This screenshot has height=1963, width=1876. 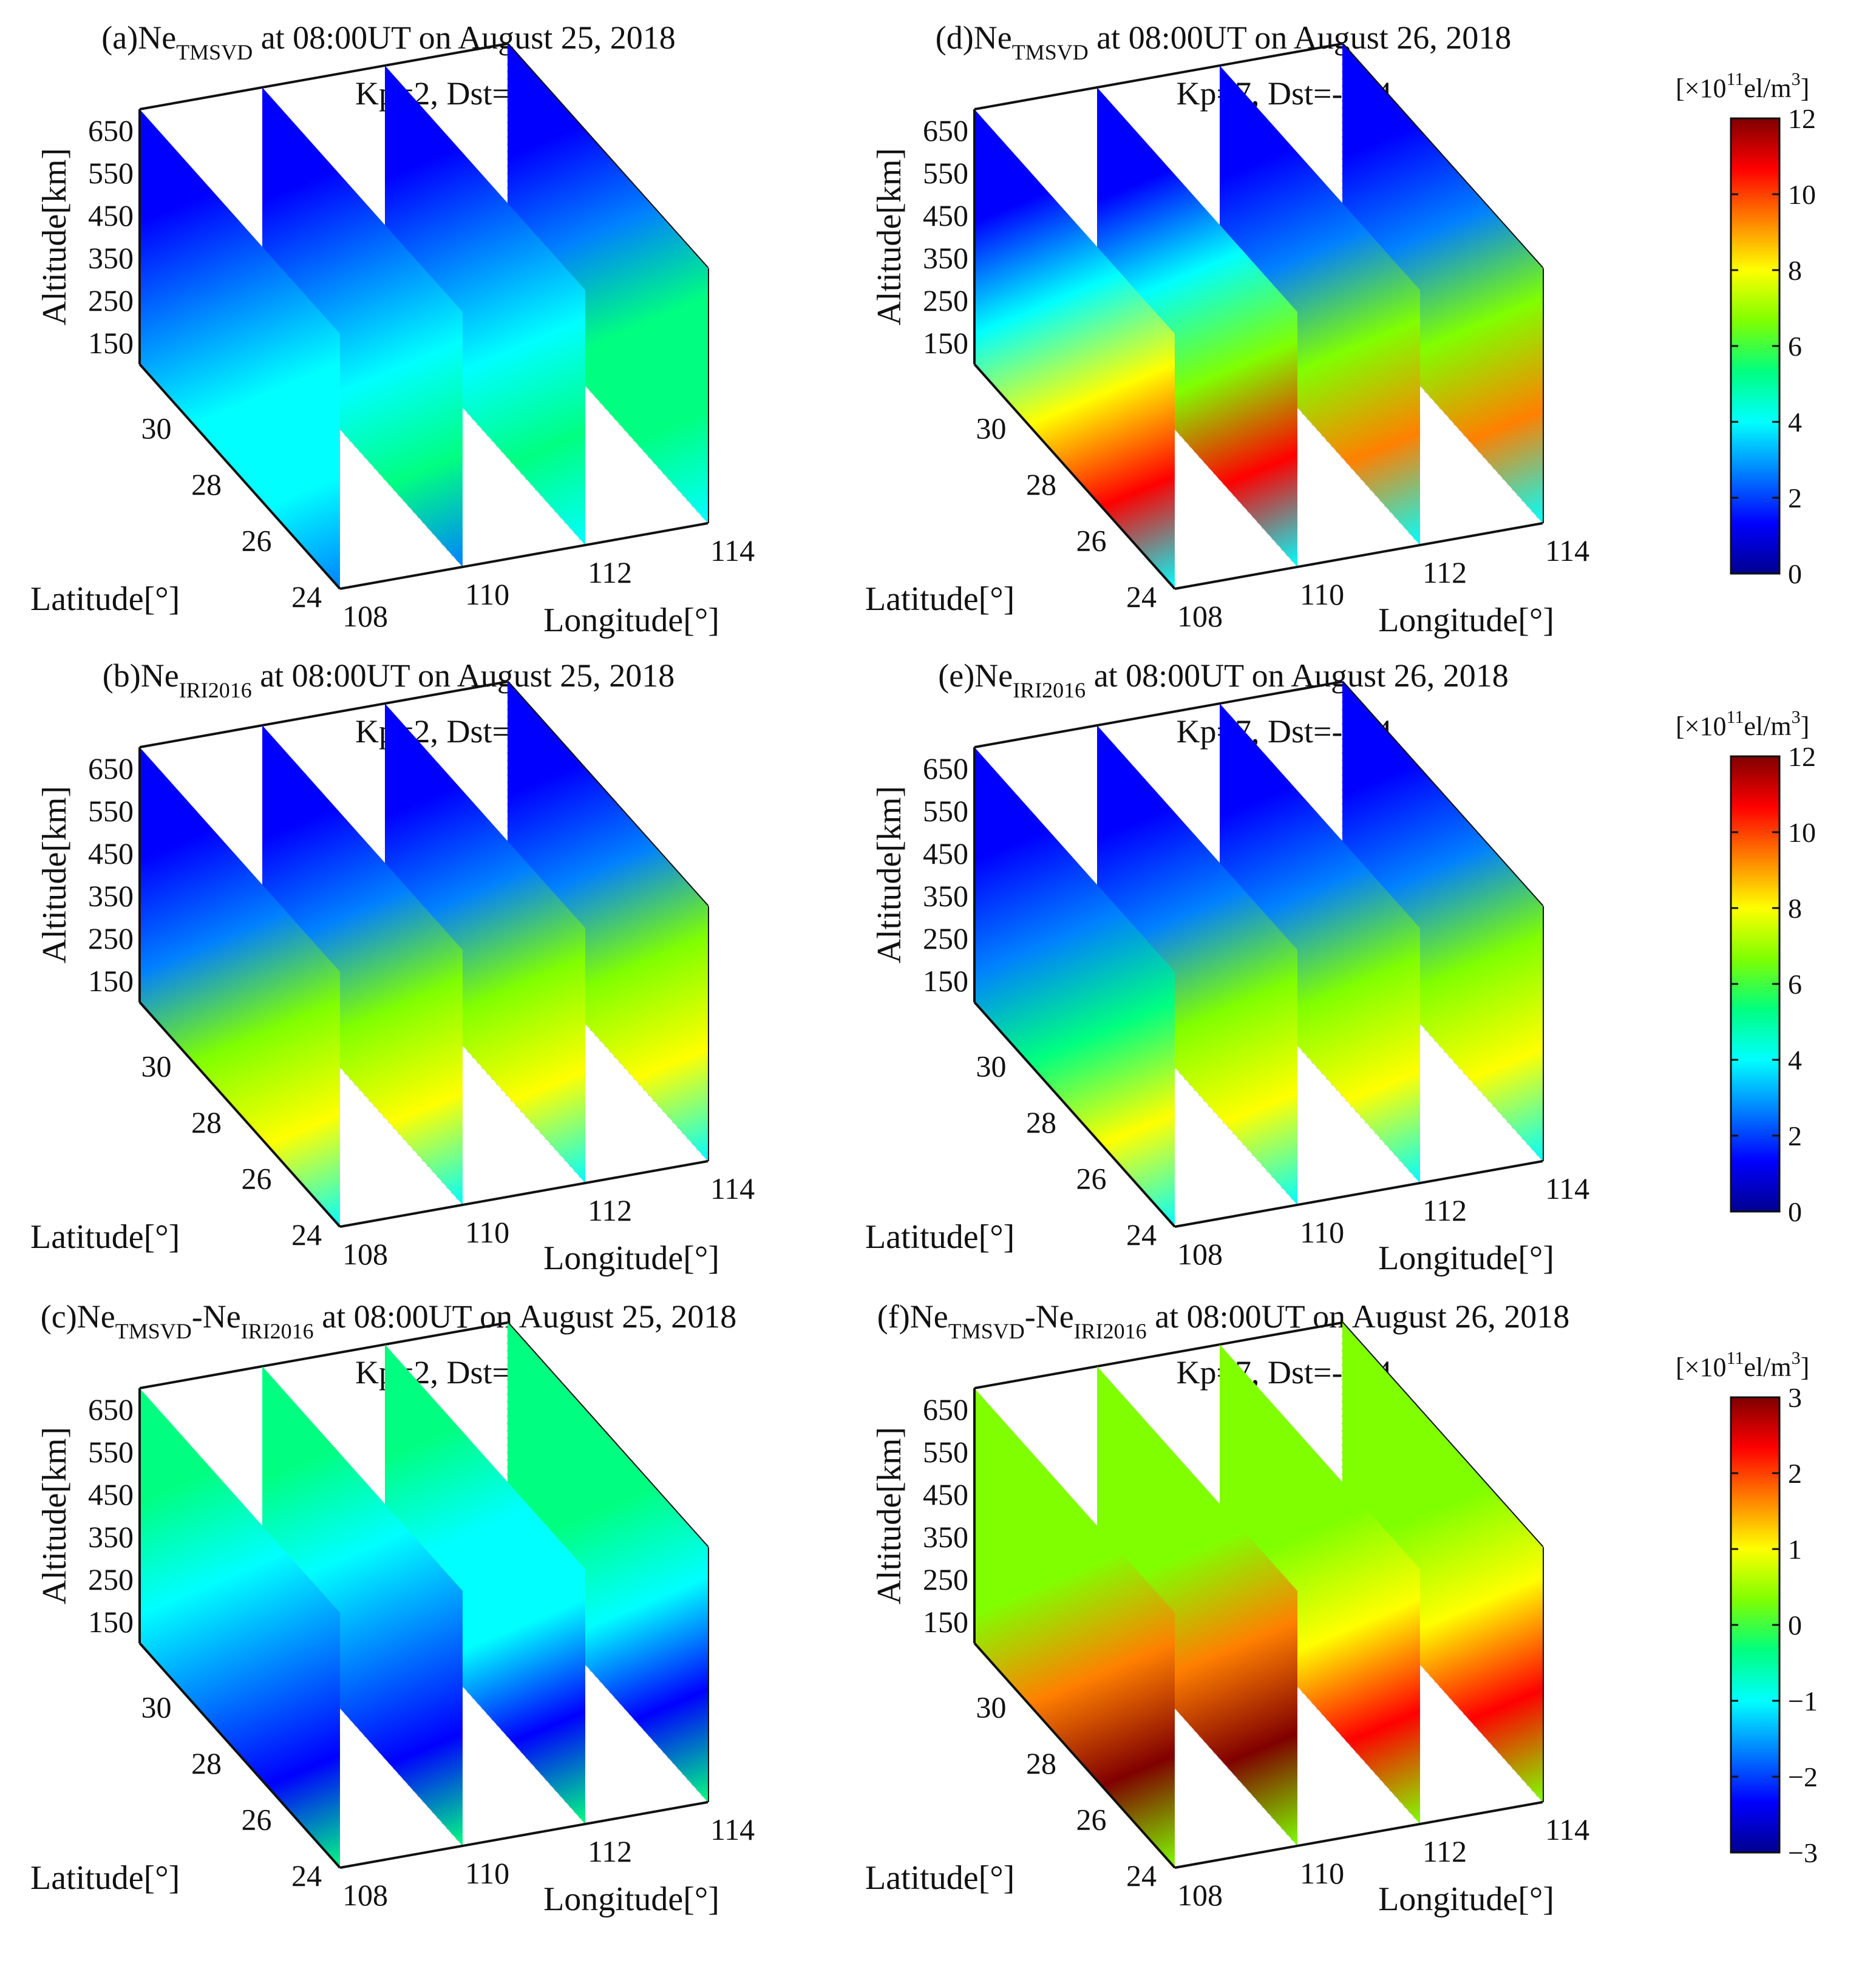 What do you see at coordinates (1746, 967) in the screenshot?
I see `colorbar-cb2: 0 2 4 6 8 10 12[×1011el/m3]` at bounding box center [1746, 967].